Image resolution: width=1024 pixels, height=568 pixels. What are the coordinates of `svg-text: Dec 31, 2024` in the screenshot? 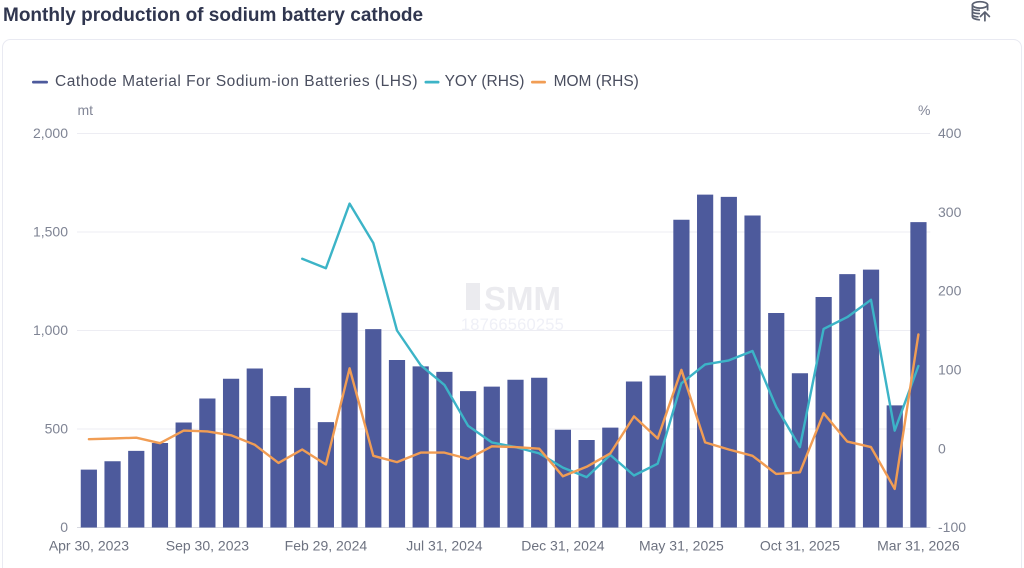 It's located at (562, 546).